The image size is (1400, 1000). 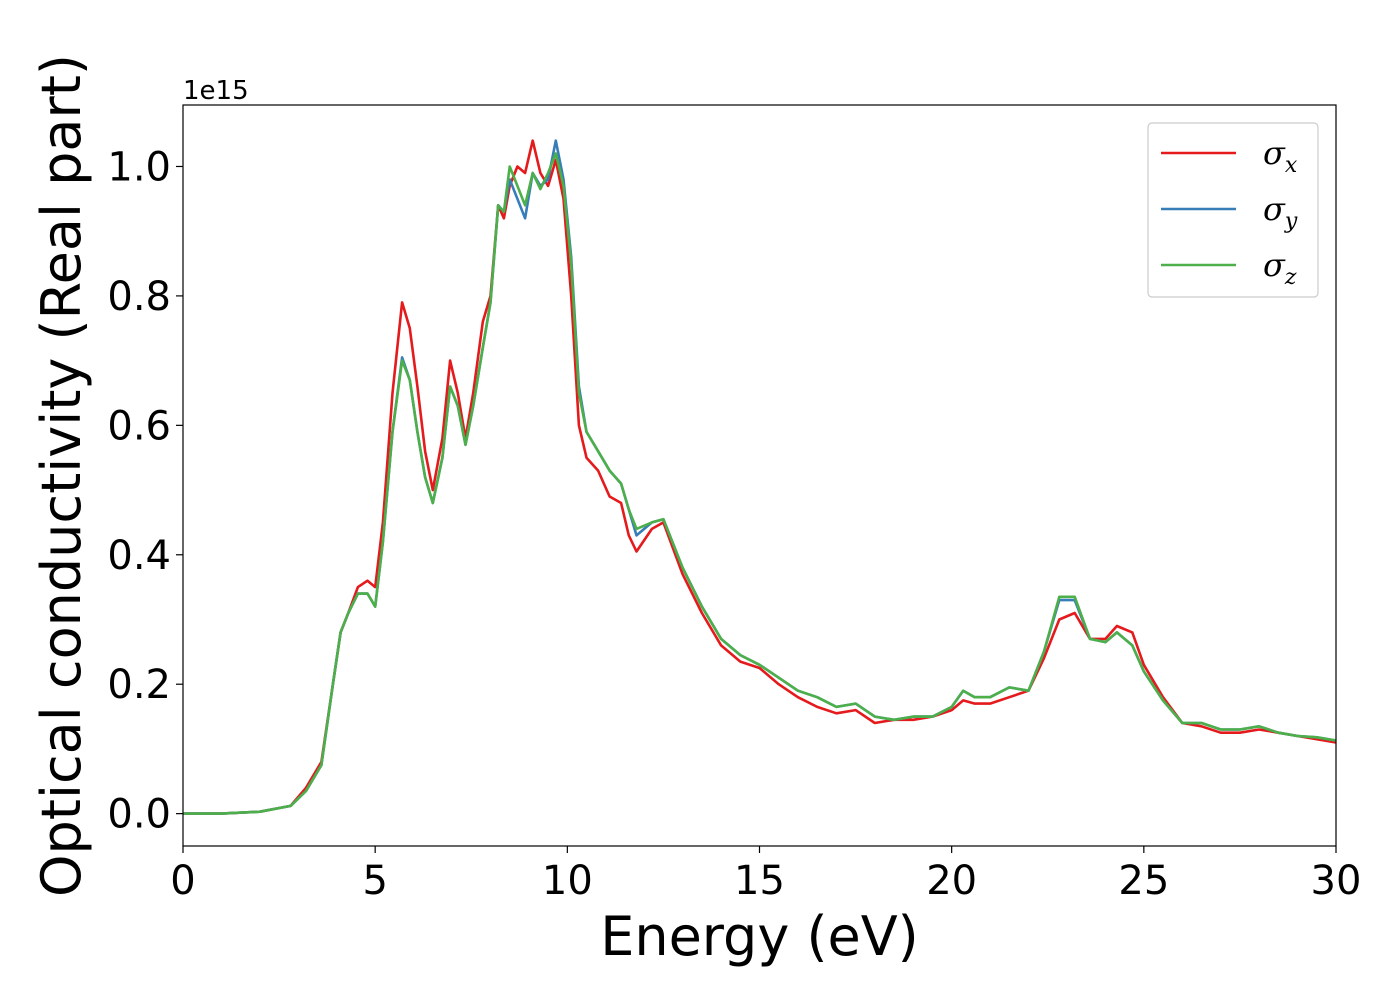 What do you see at coordinates (374, 881) in the screenshot?
I see `x-tick-label: 5` at bounding box center [374, 881].